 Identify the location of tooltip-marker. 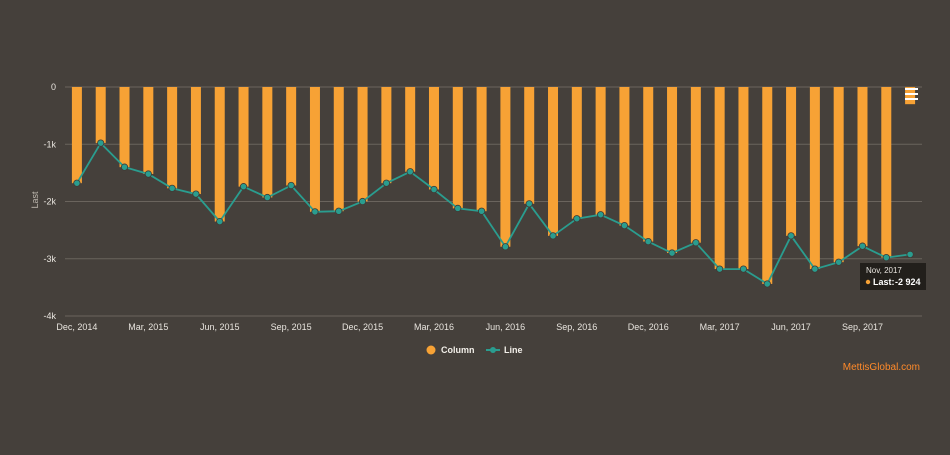
(868, 282).